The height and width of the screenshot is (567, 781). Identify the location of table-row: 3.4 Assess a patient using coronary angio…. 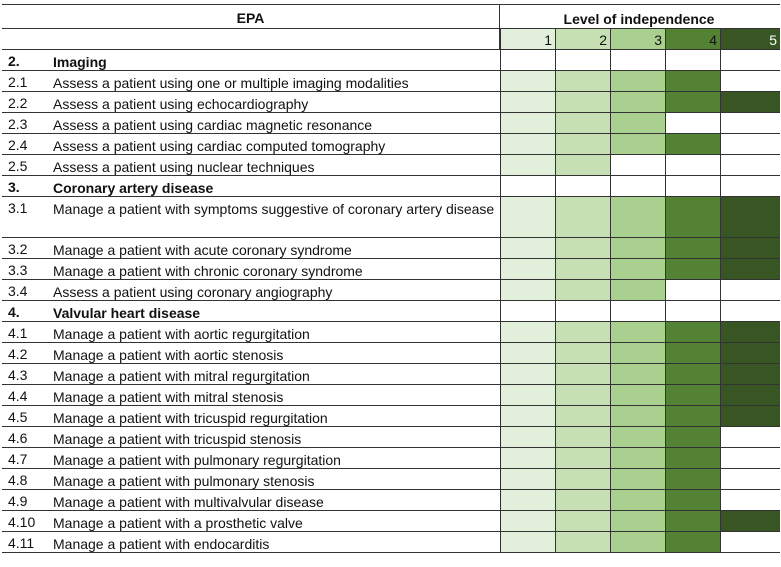
(391, 290).